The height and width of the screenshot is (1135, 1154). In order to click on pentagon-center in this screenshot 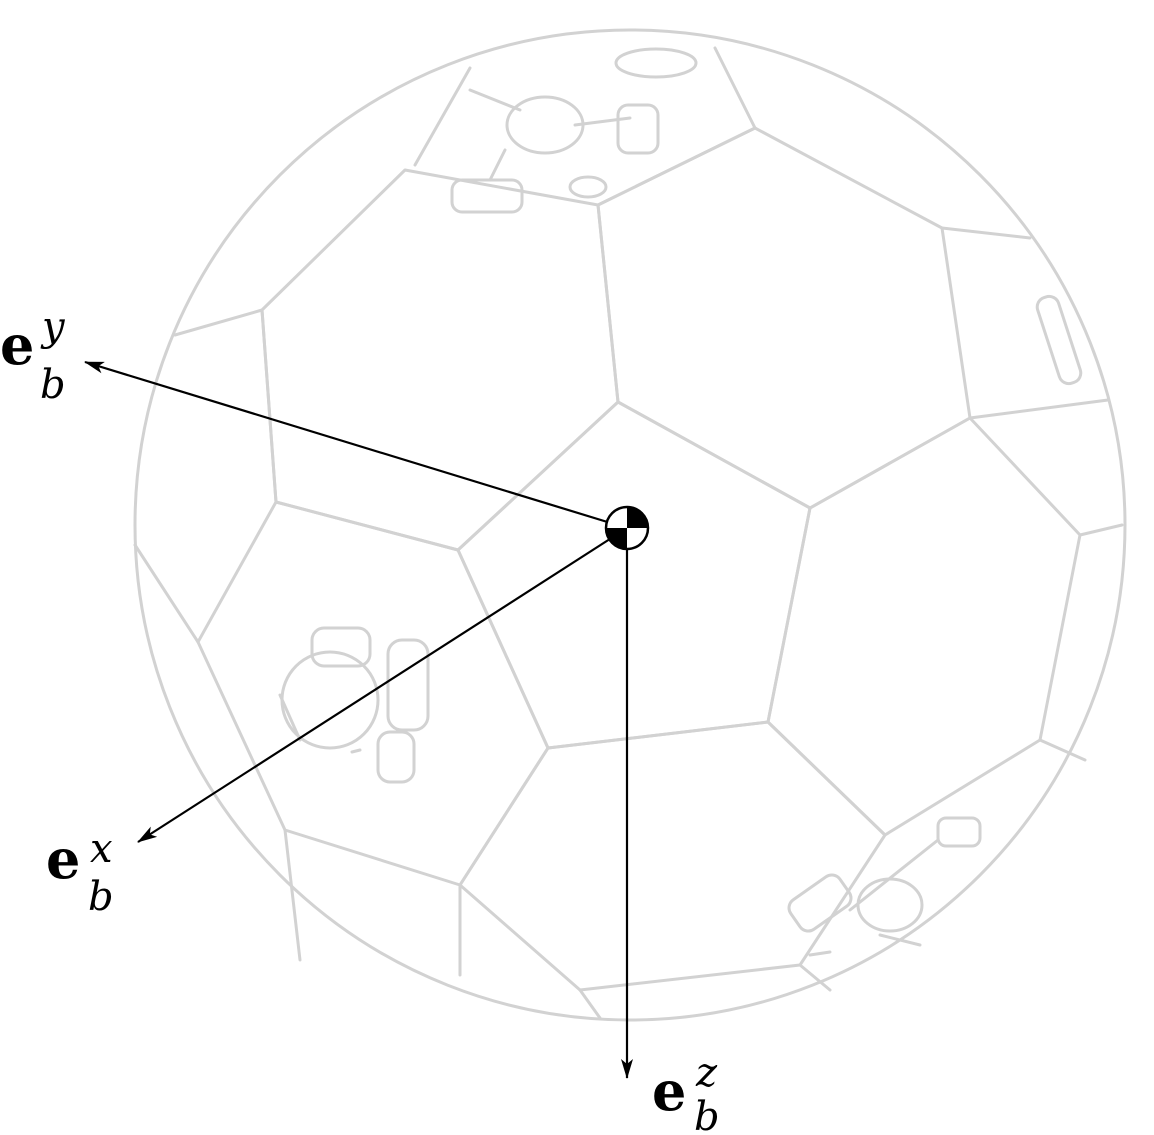, I will do `click(634, 575)`.